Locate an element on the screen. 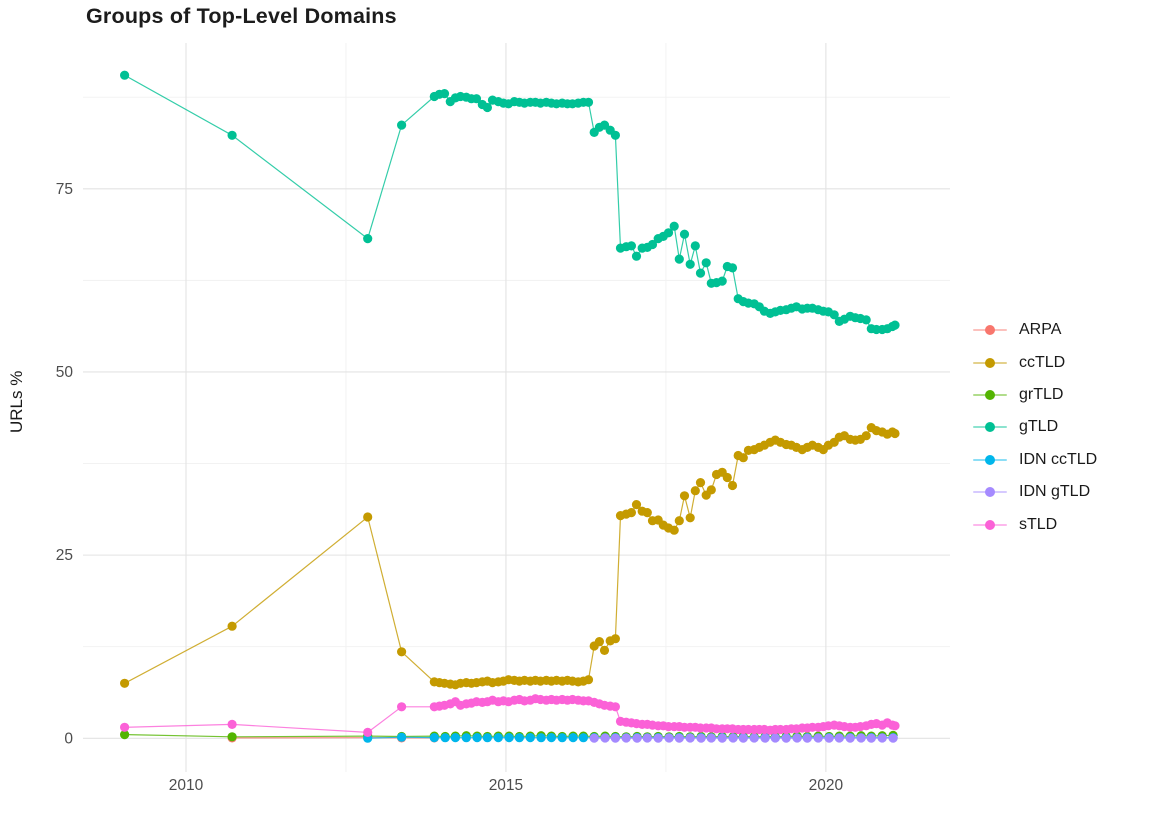 This screenshot has height=827, width=1164. y-tick-label-0: 0 is located at coordinates (68, 738).